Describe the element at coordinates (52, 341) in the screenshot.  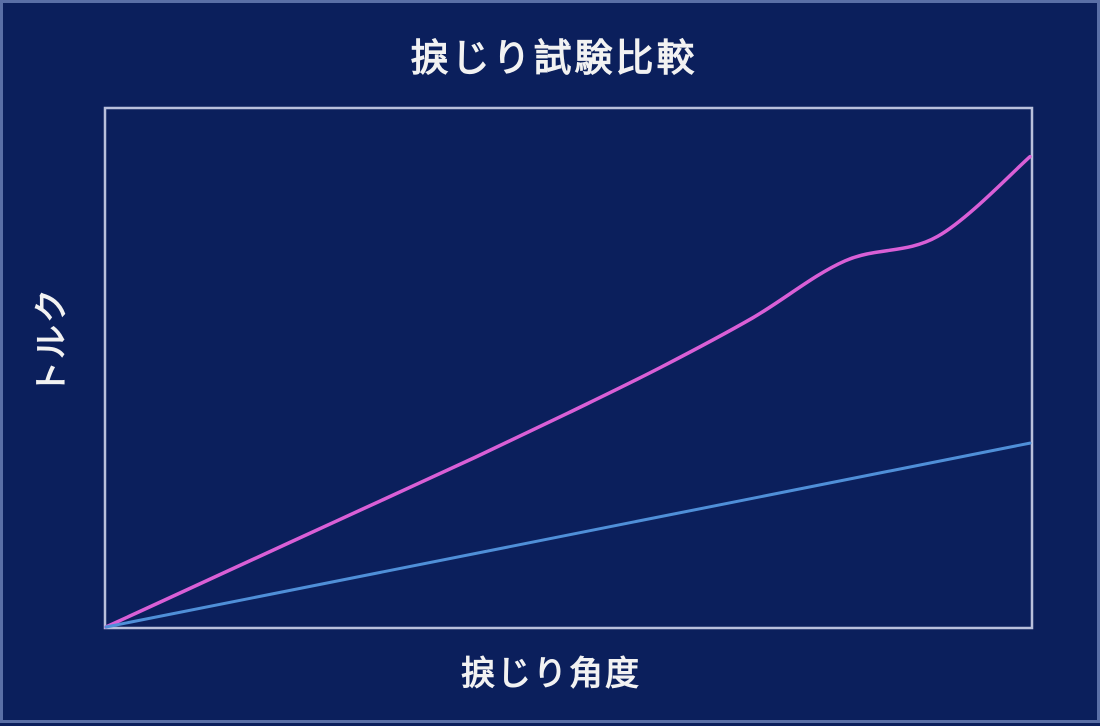
I see `y-axis-label: トルク` at that location.